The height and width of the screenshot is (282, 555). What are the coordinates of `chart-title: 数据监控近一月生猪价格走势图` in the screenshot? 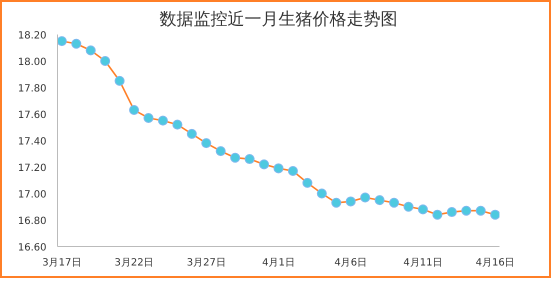 It's located at (279, 20).